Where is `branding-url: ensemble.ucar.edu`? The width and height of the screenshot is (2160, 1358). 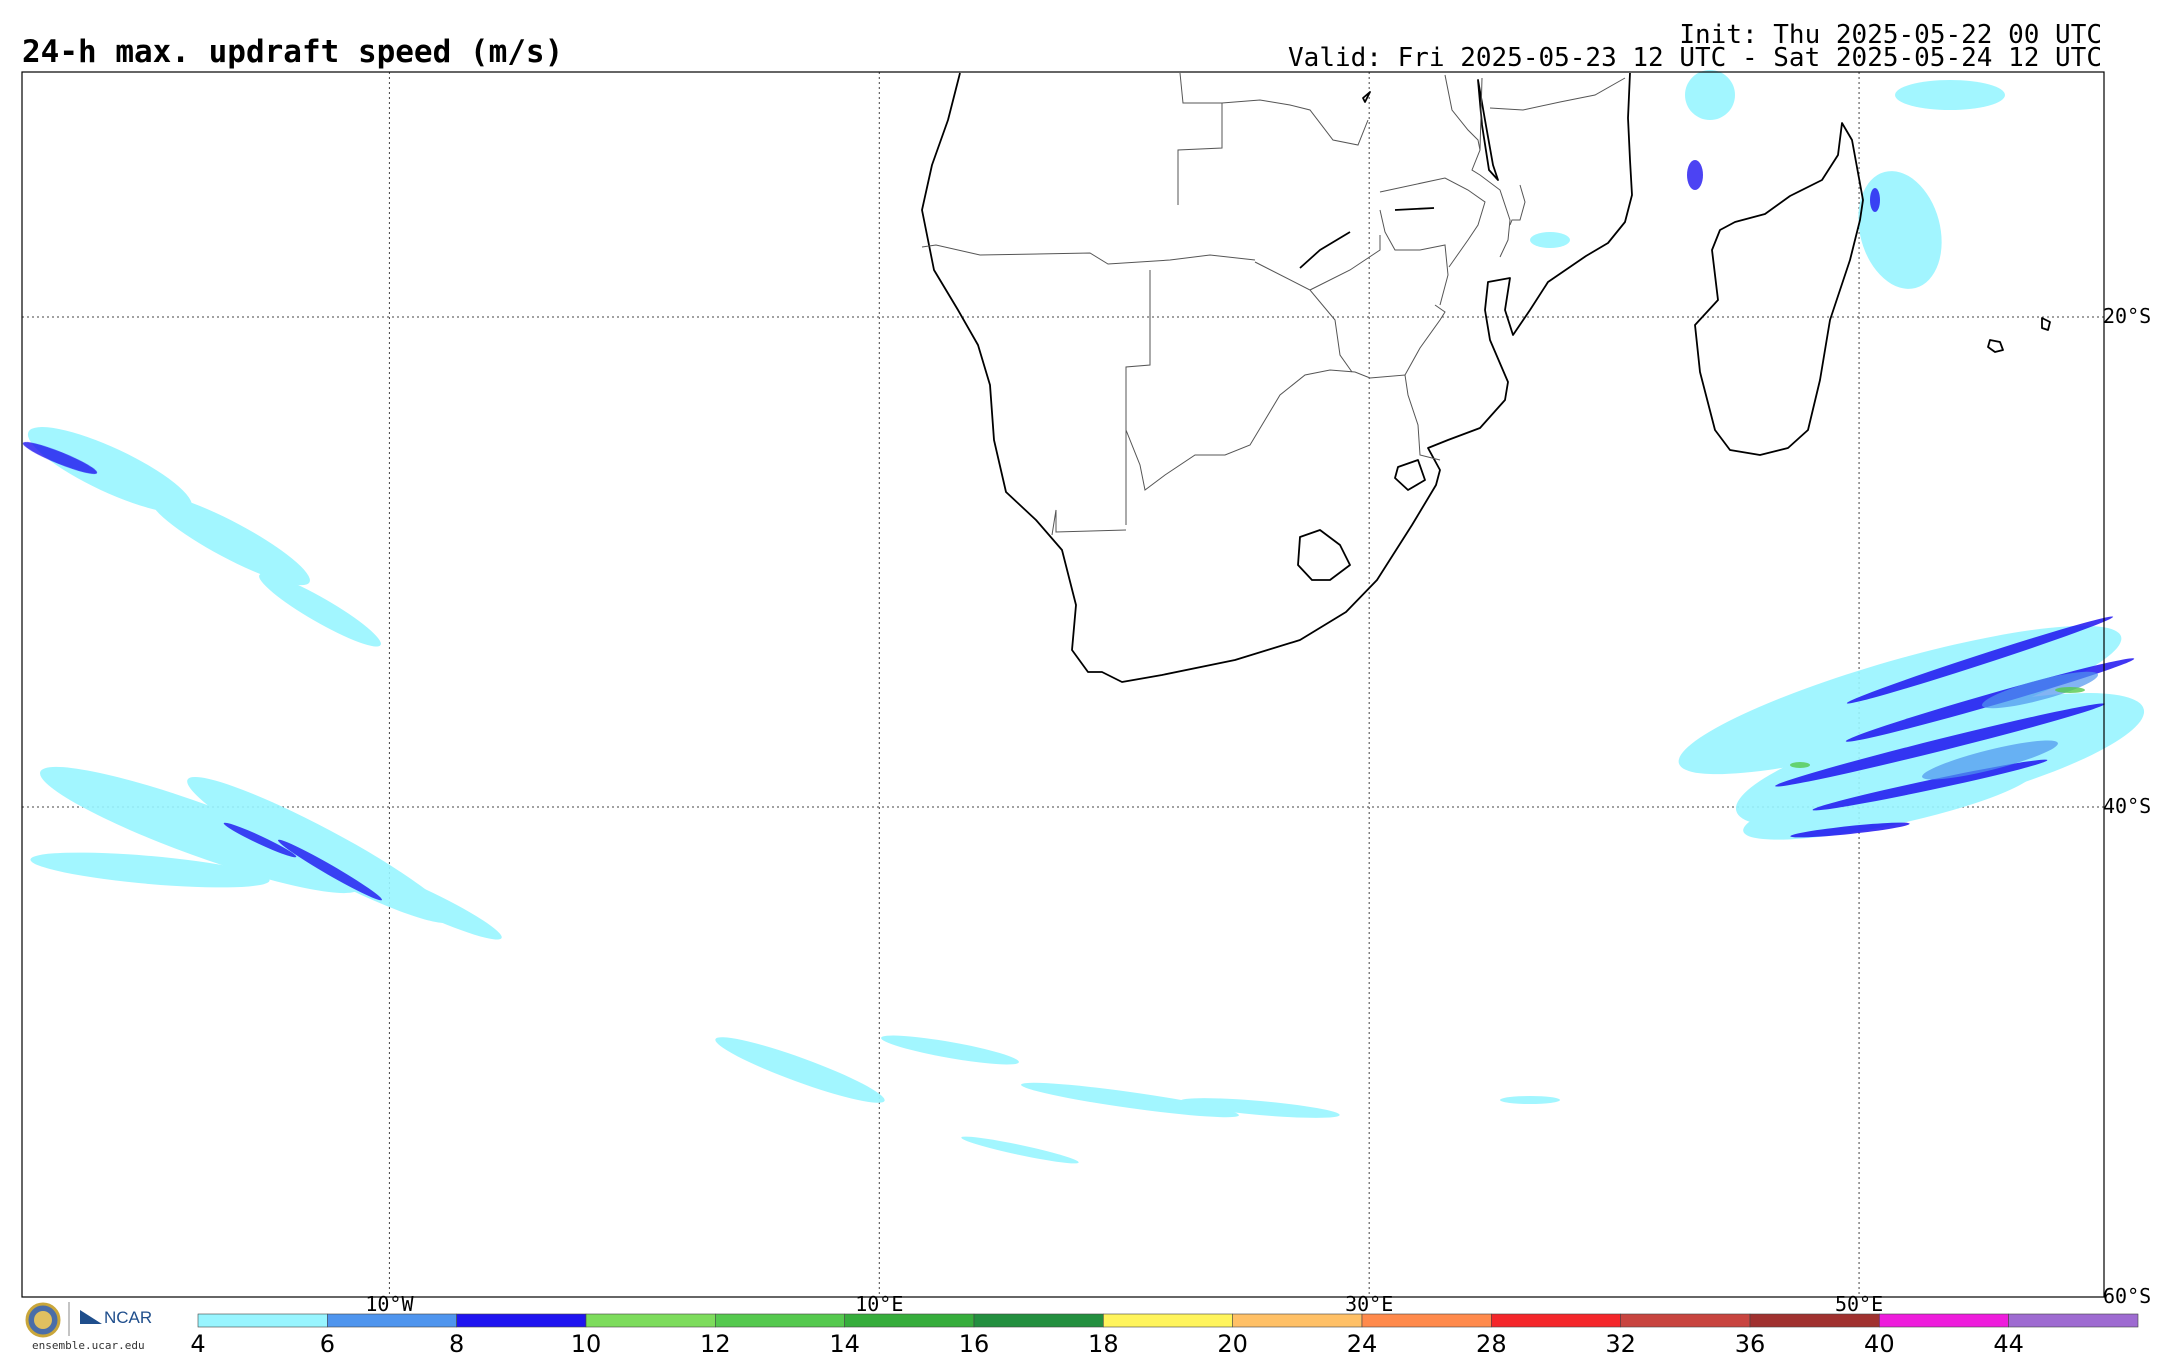 branding-url: ensemble.ucar.edu is located at coordinates (88, 1345).